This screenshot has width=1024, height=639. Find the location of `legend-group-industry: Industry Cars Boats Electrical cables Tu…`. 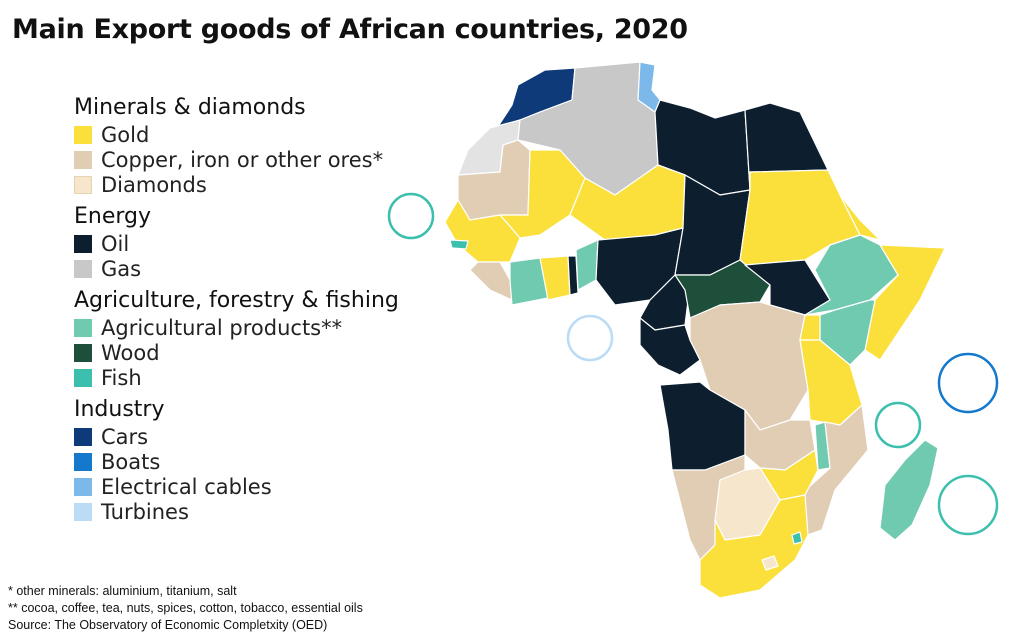

legend-group-industry: Industry Cars Boats Electrical cables Tu… is located at coordinates (264, 460).